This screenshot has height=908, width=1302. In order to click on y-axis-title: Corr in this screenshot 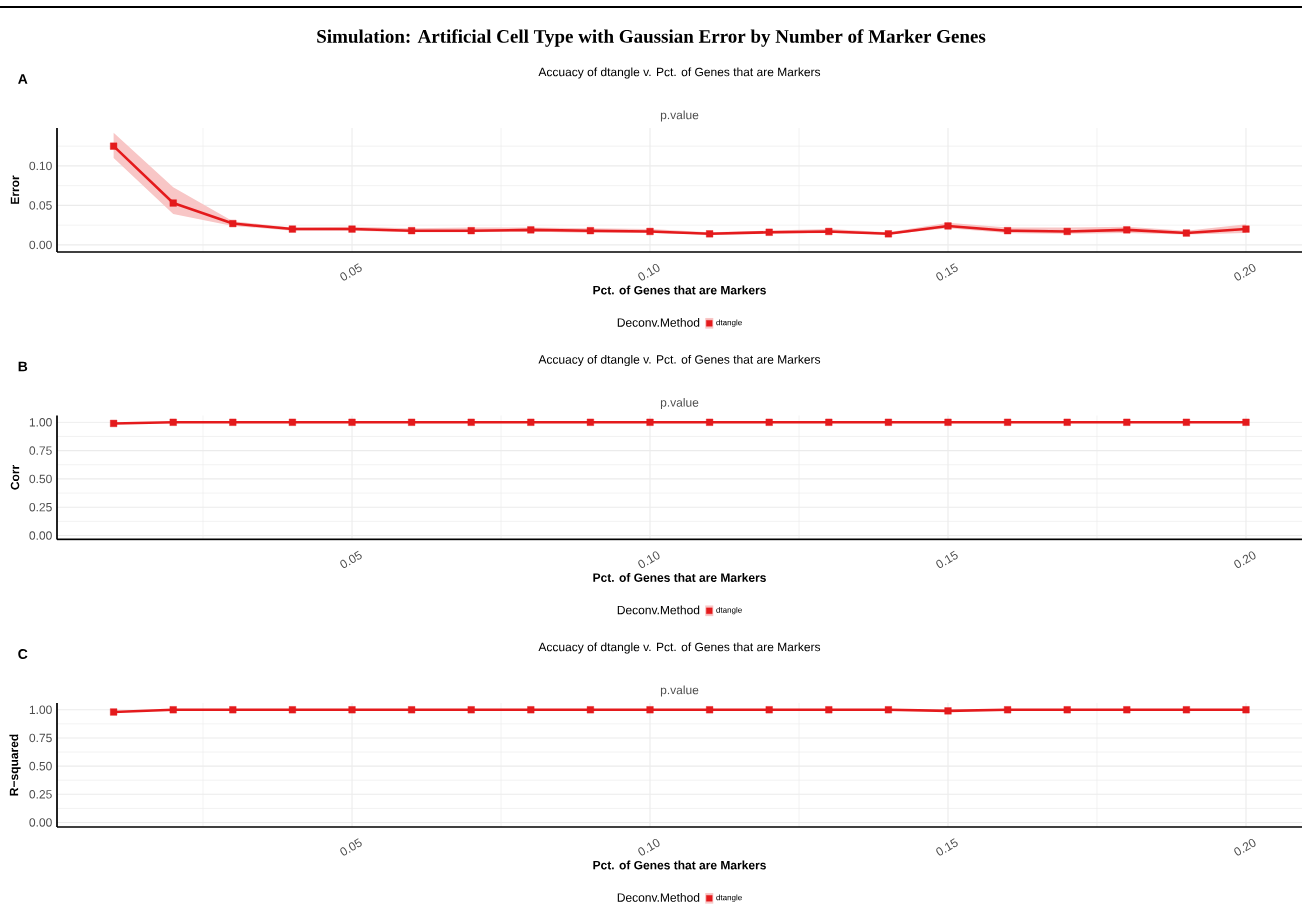, I will do `click(15, 477)`.